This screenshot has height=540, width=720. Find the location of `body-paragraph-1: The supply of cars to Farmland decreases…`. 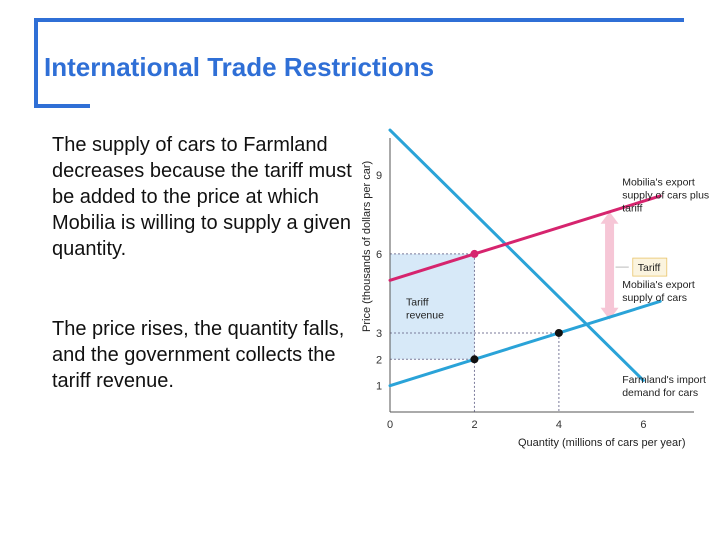

body-paragraph-1: The supply of cars to Farmland decreases… is located at coordinates (202, 197).